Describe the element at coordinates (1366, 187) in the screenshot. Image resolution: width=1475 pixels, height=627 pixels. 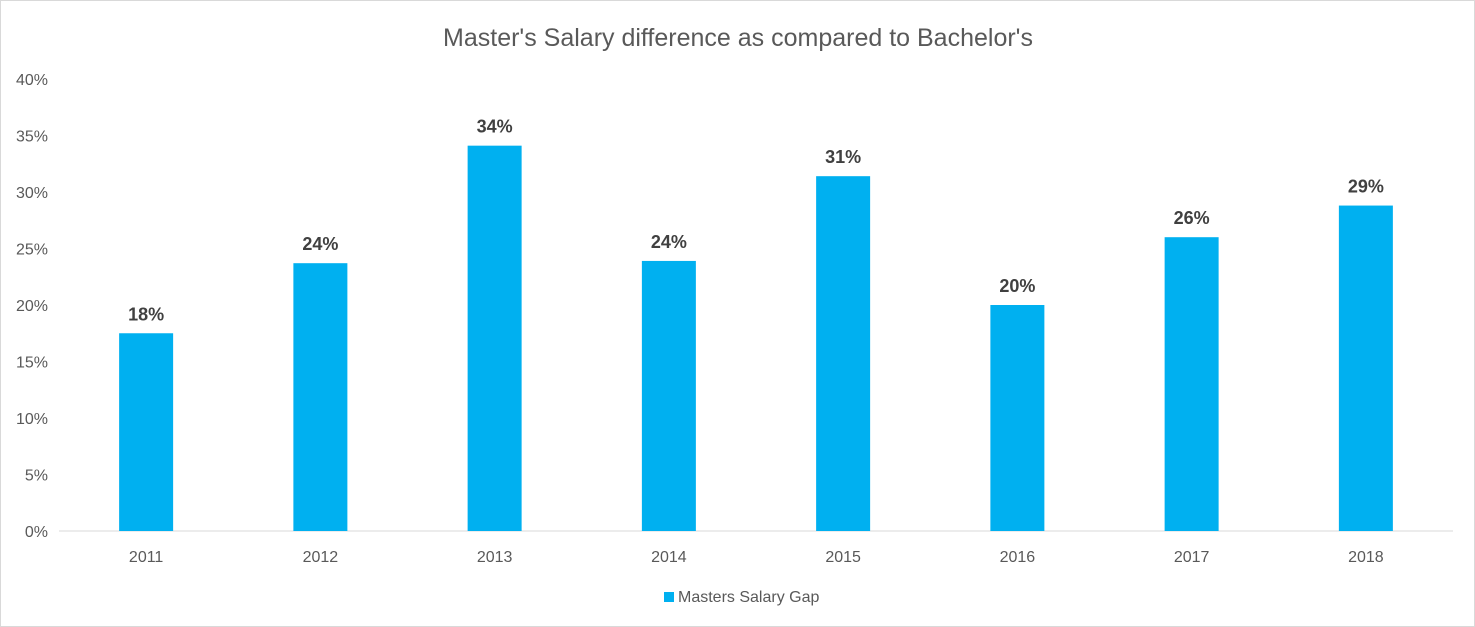
I see `data-label: 29%` at that location.